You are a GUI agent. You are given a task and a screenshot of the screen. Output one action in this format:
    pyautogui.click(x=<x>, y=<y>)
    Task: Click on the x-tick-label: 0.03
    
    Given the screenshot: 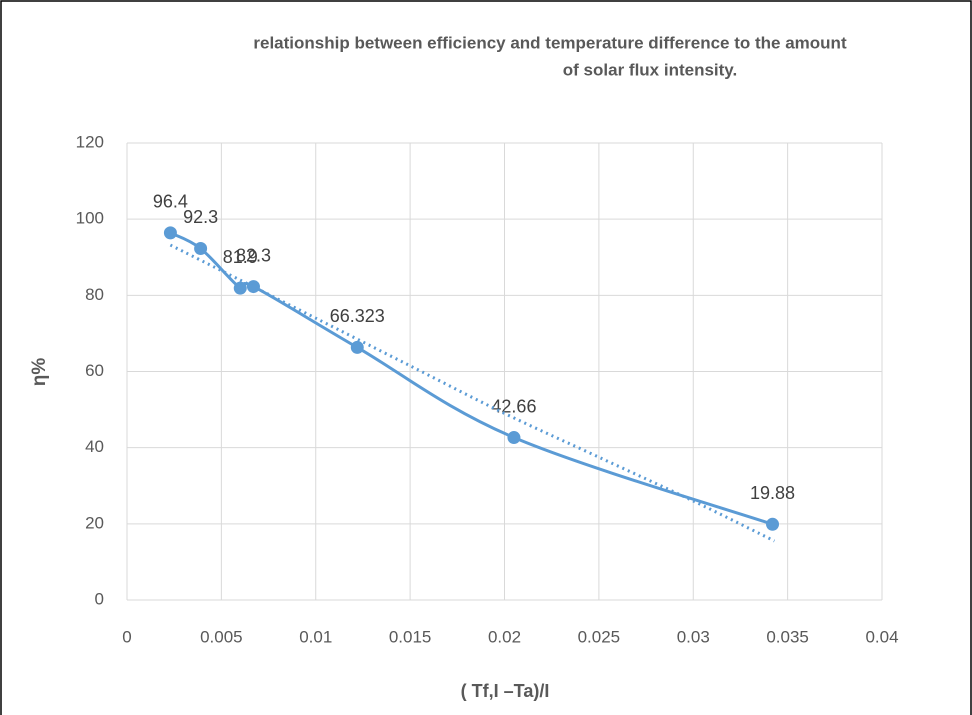 What is the action you would take?
    pyautogui.click(x=693, y=636)
    